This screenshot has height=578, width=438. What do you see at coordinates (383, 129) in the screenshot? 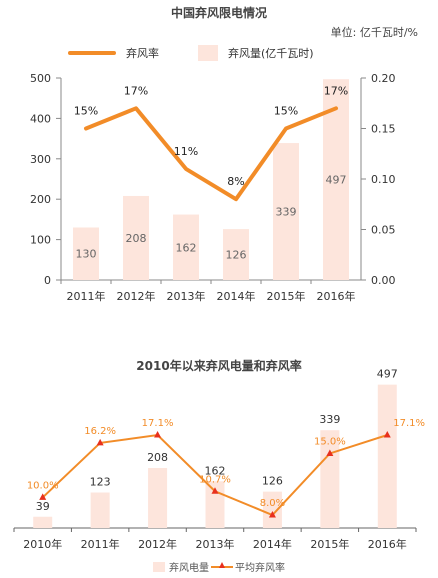
I see `y-tick-label-right: 0.15` at bounding box center [383, 129].